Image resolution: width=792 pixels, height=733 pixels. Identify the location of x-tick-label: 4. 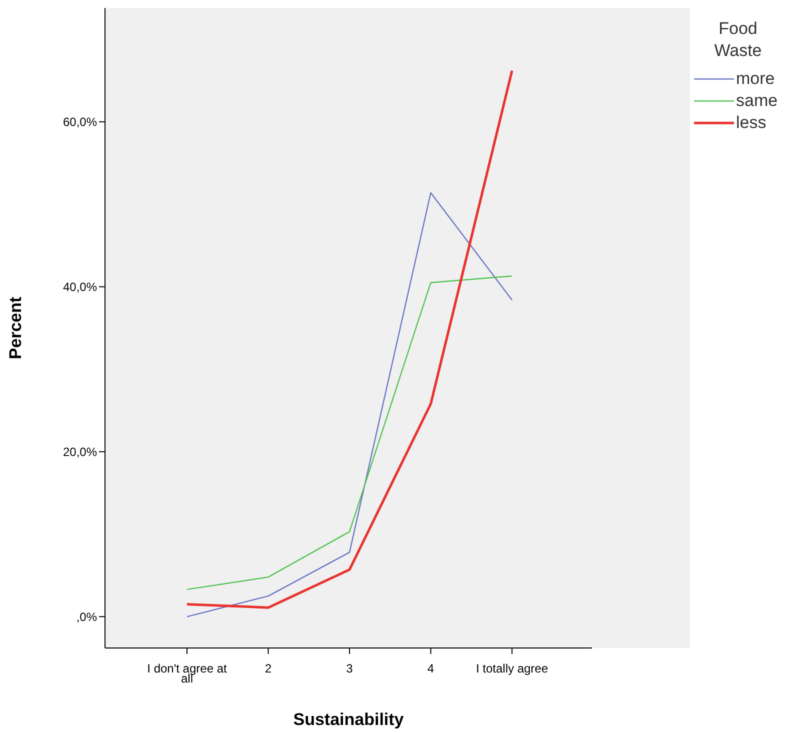
(430, 669).